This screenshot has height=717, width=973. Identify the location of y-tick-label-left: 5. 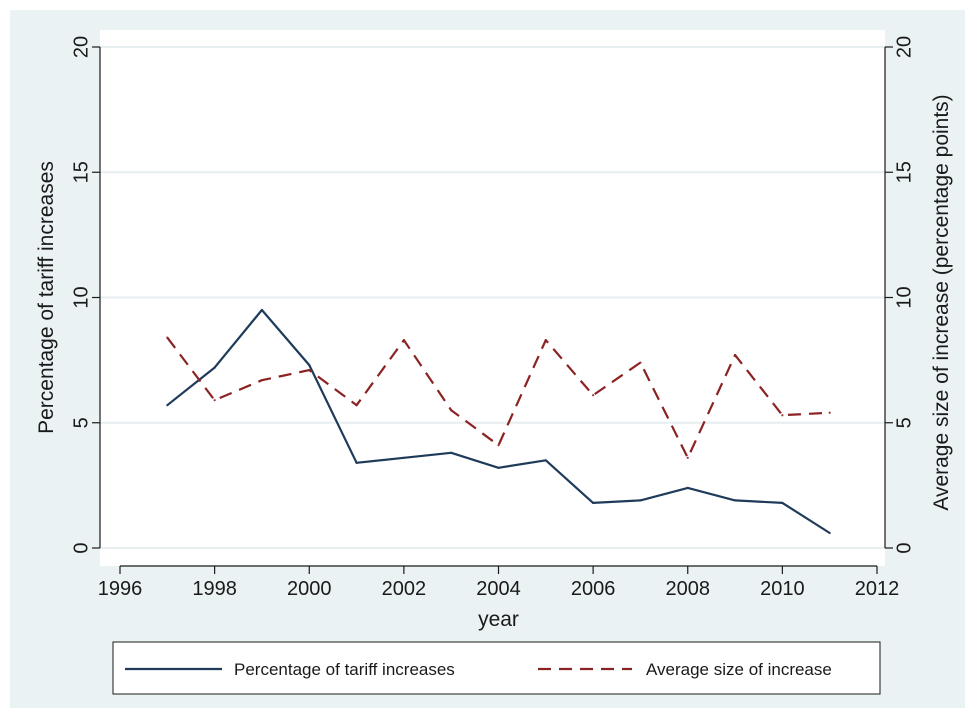
(81, 422).